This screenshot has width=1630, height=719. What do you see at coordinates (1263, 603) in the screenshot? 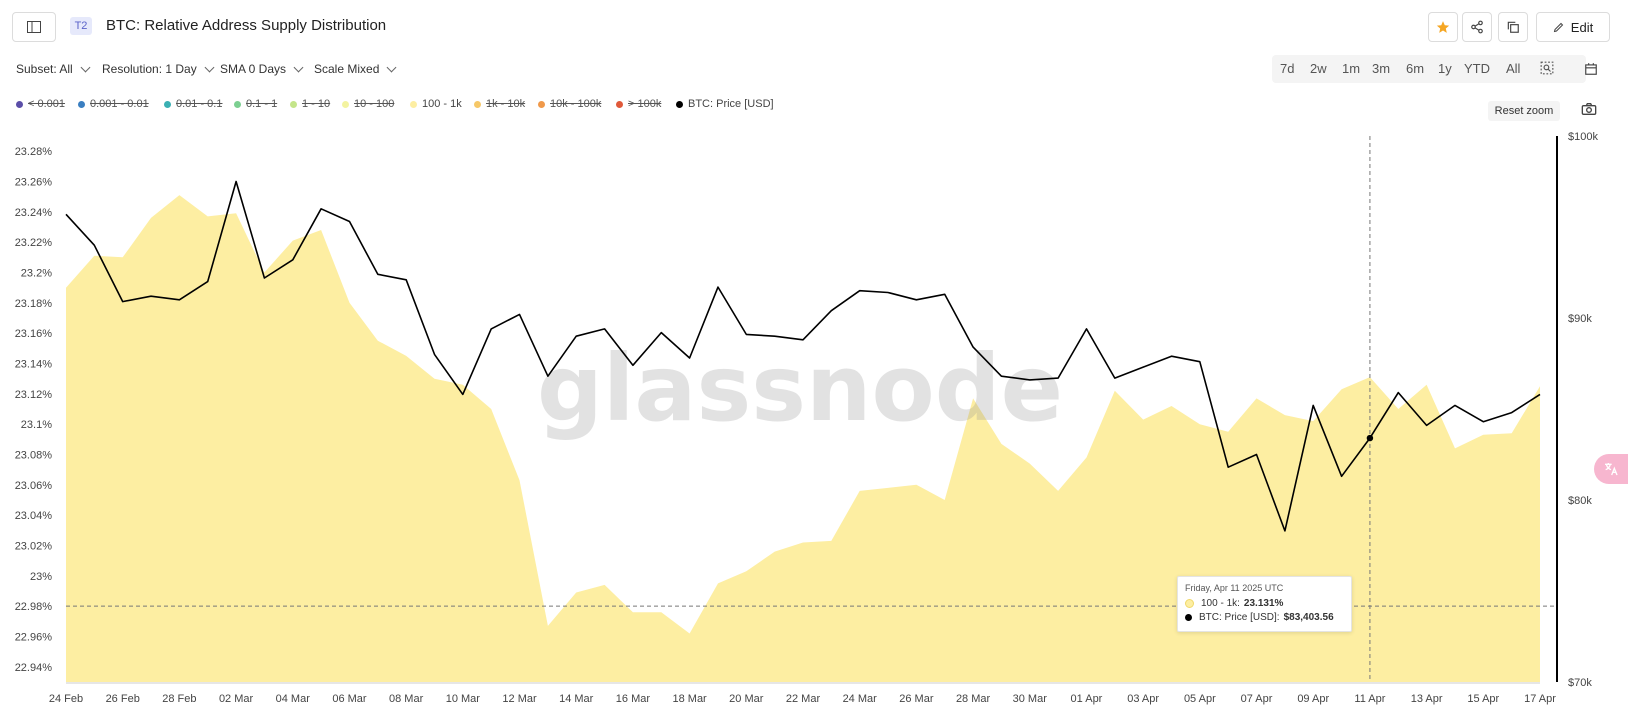
I see `tooltip-value: 23.131%` at bounding box center [1263, 603].